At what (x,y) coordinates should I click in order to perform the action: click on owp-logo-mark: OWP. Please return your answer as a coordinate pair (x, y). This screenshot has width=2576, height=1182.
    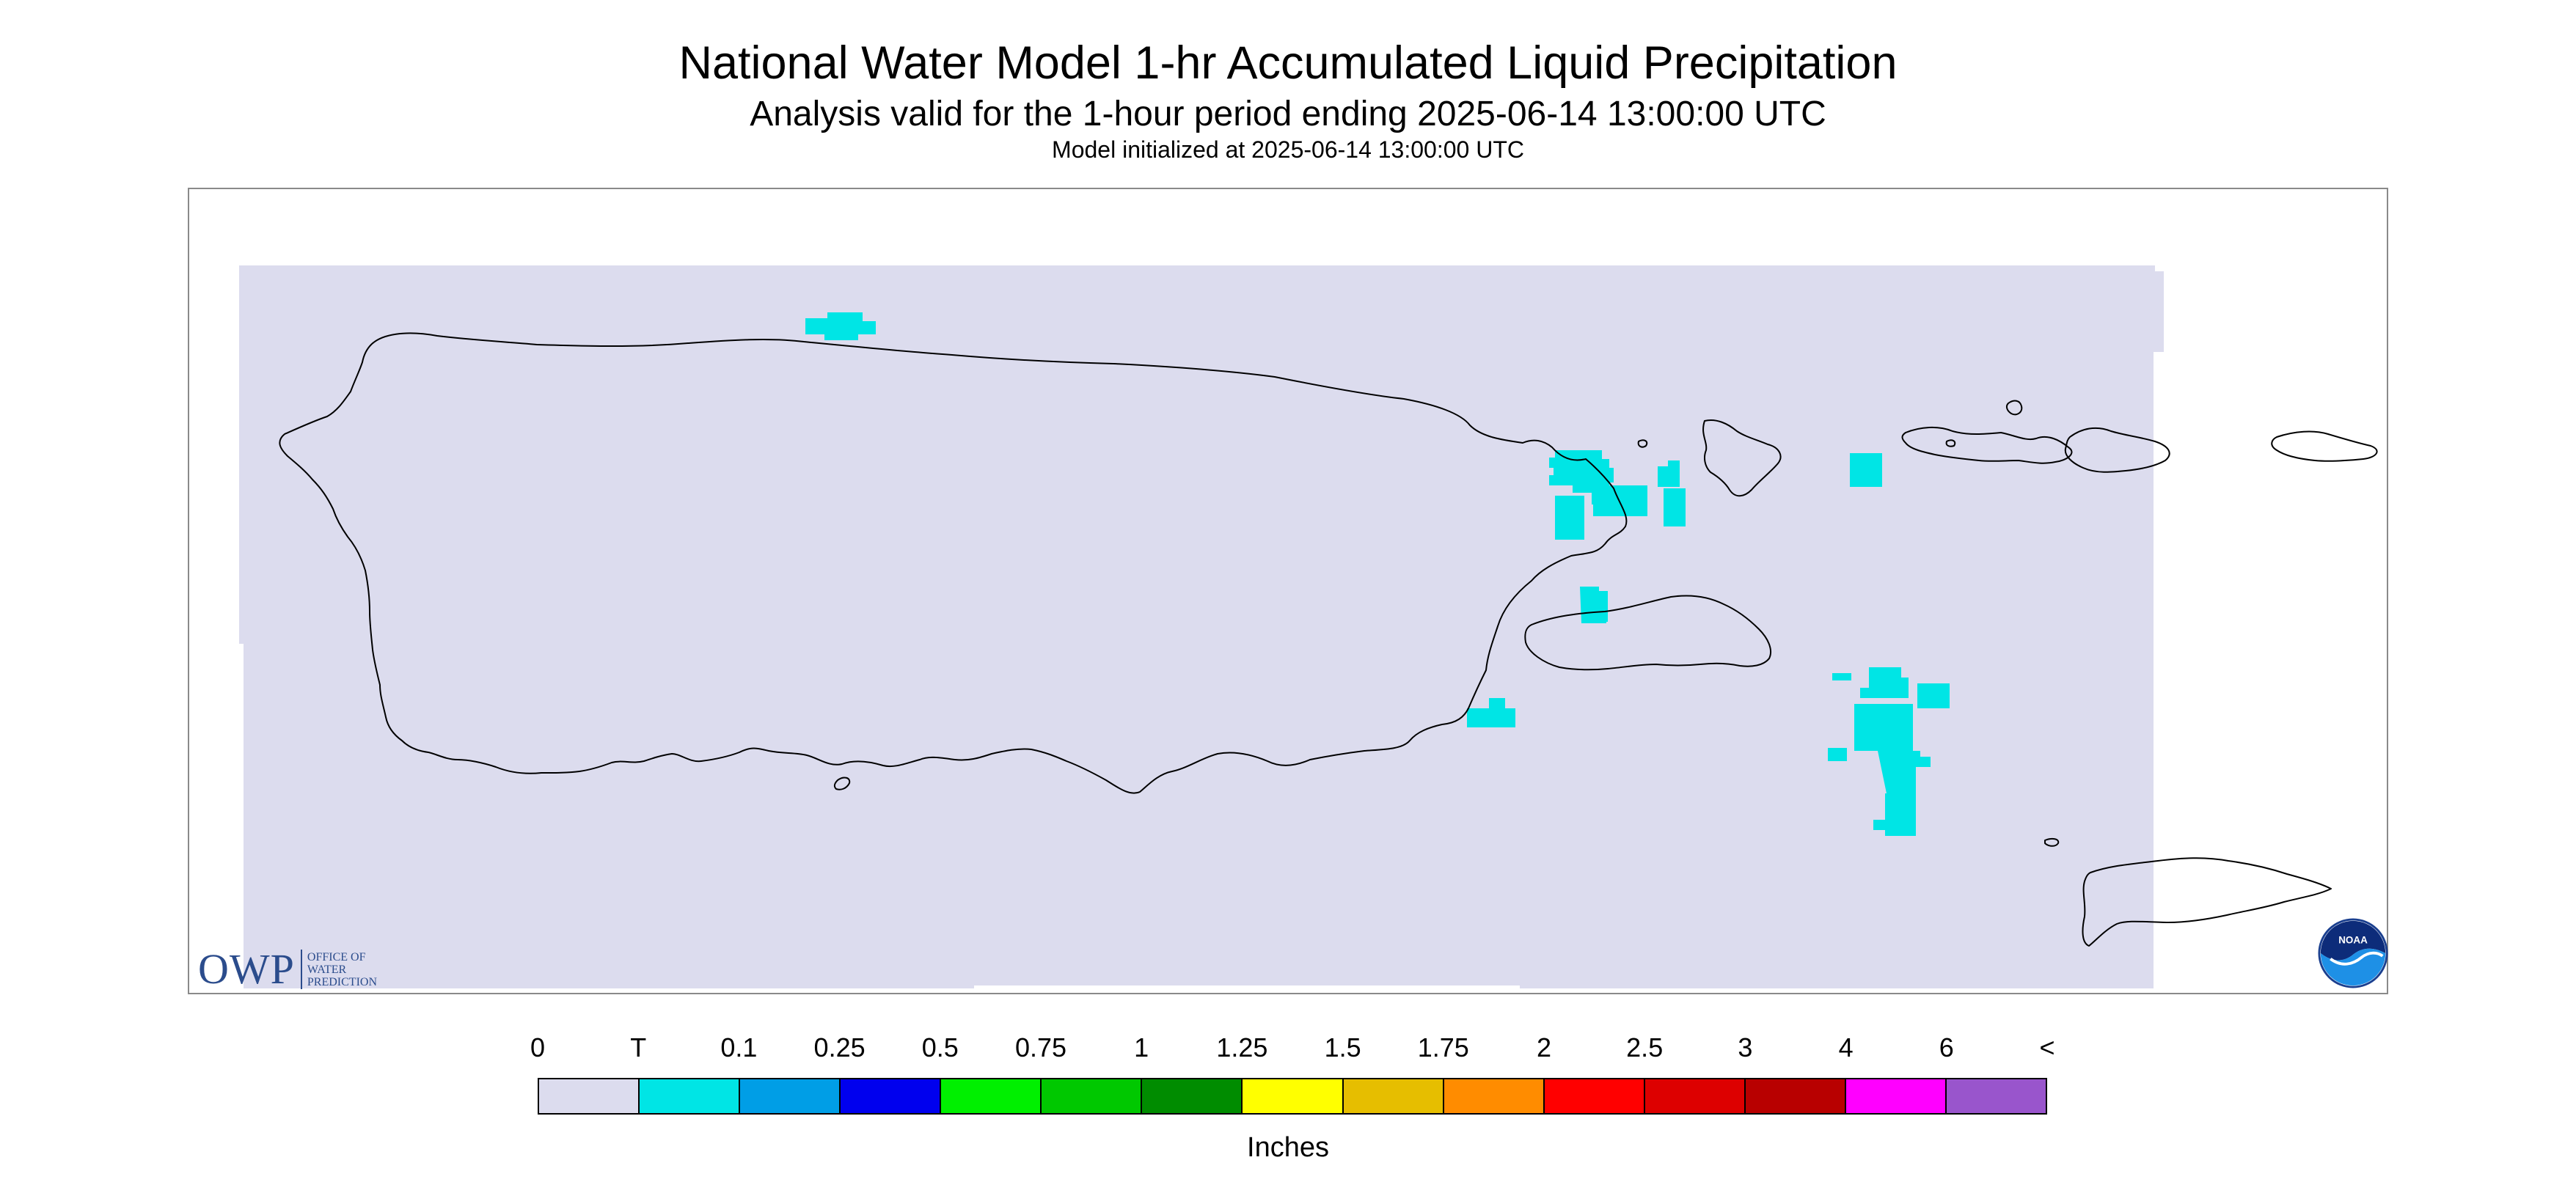
    Looking at the image, I should click on (247, 969).